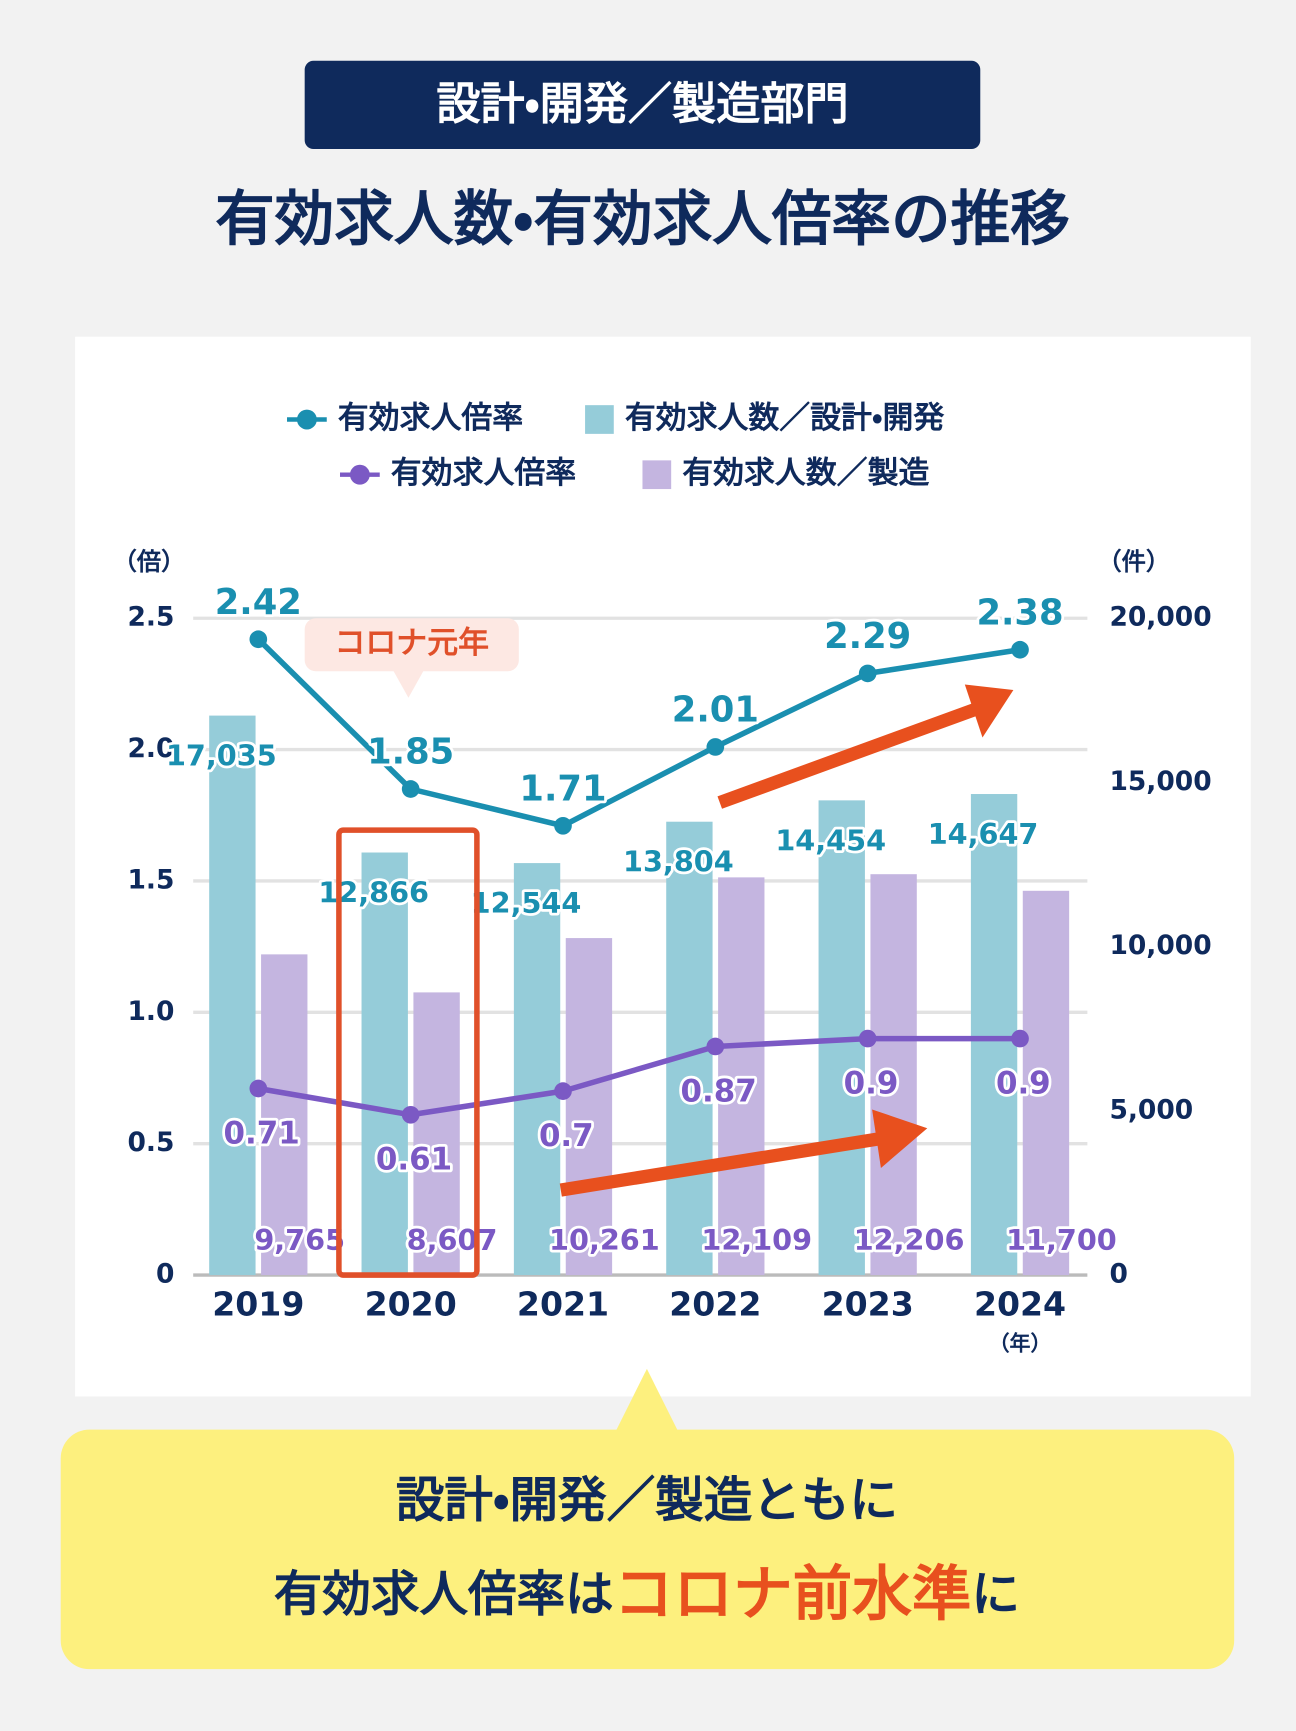 The height and width of the screenshot is (1731, 1296). Describe the element at coordinates (414, 1160) in the screenshot. I see `line-value-label: 0.61` at that location.